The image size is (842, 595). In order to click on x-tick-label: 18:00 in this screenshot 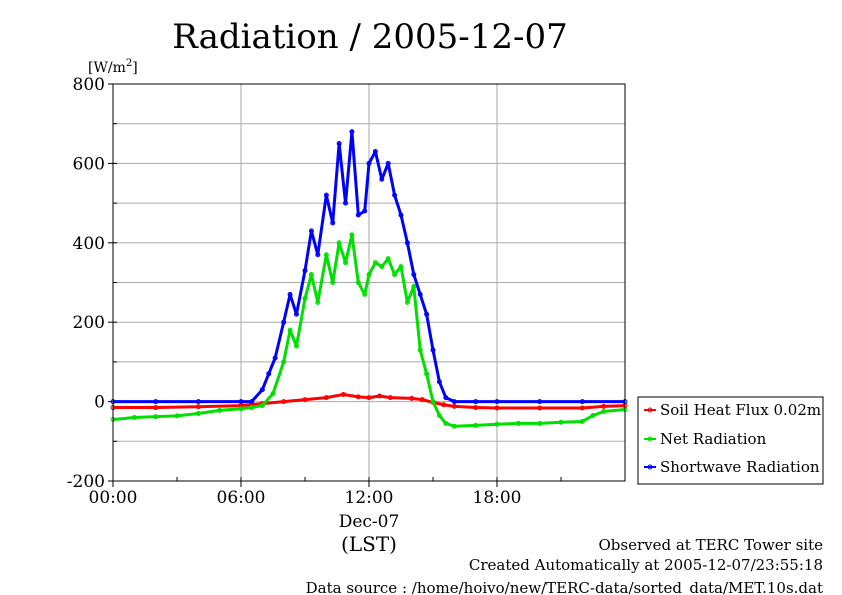, I will do `click(497, 498)`.